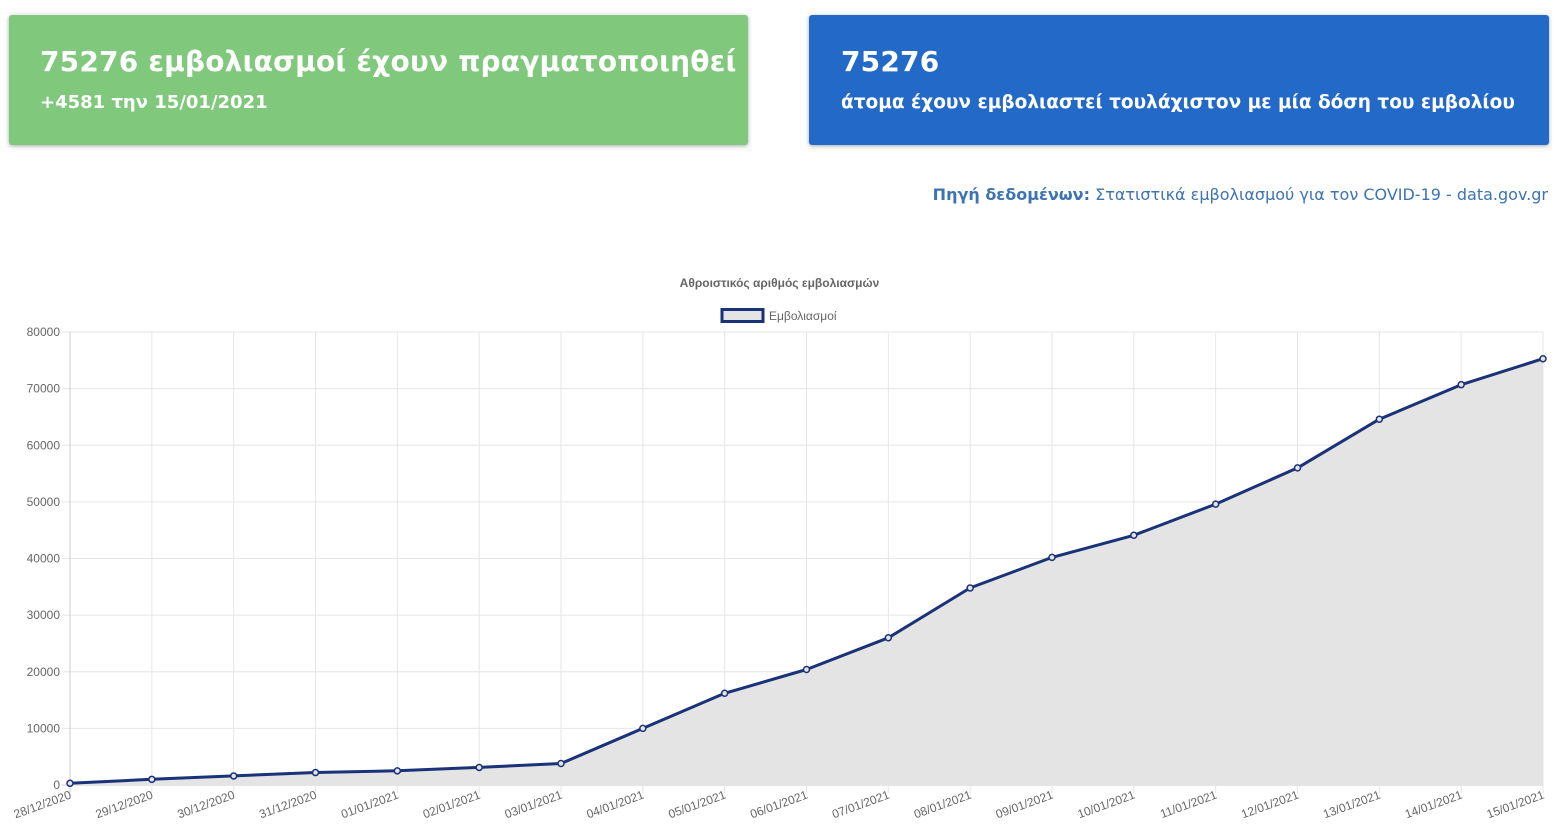 The width and height of the screenshot is (1560, 838). I want to click on x-tick-label: 15/01/2021, so click(1516, 805).